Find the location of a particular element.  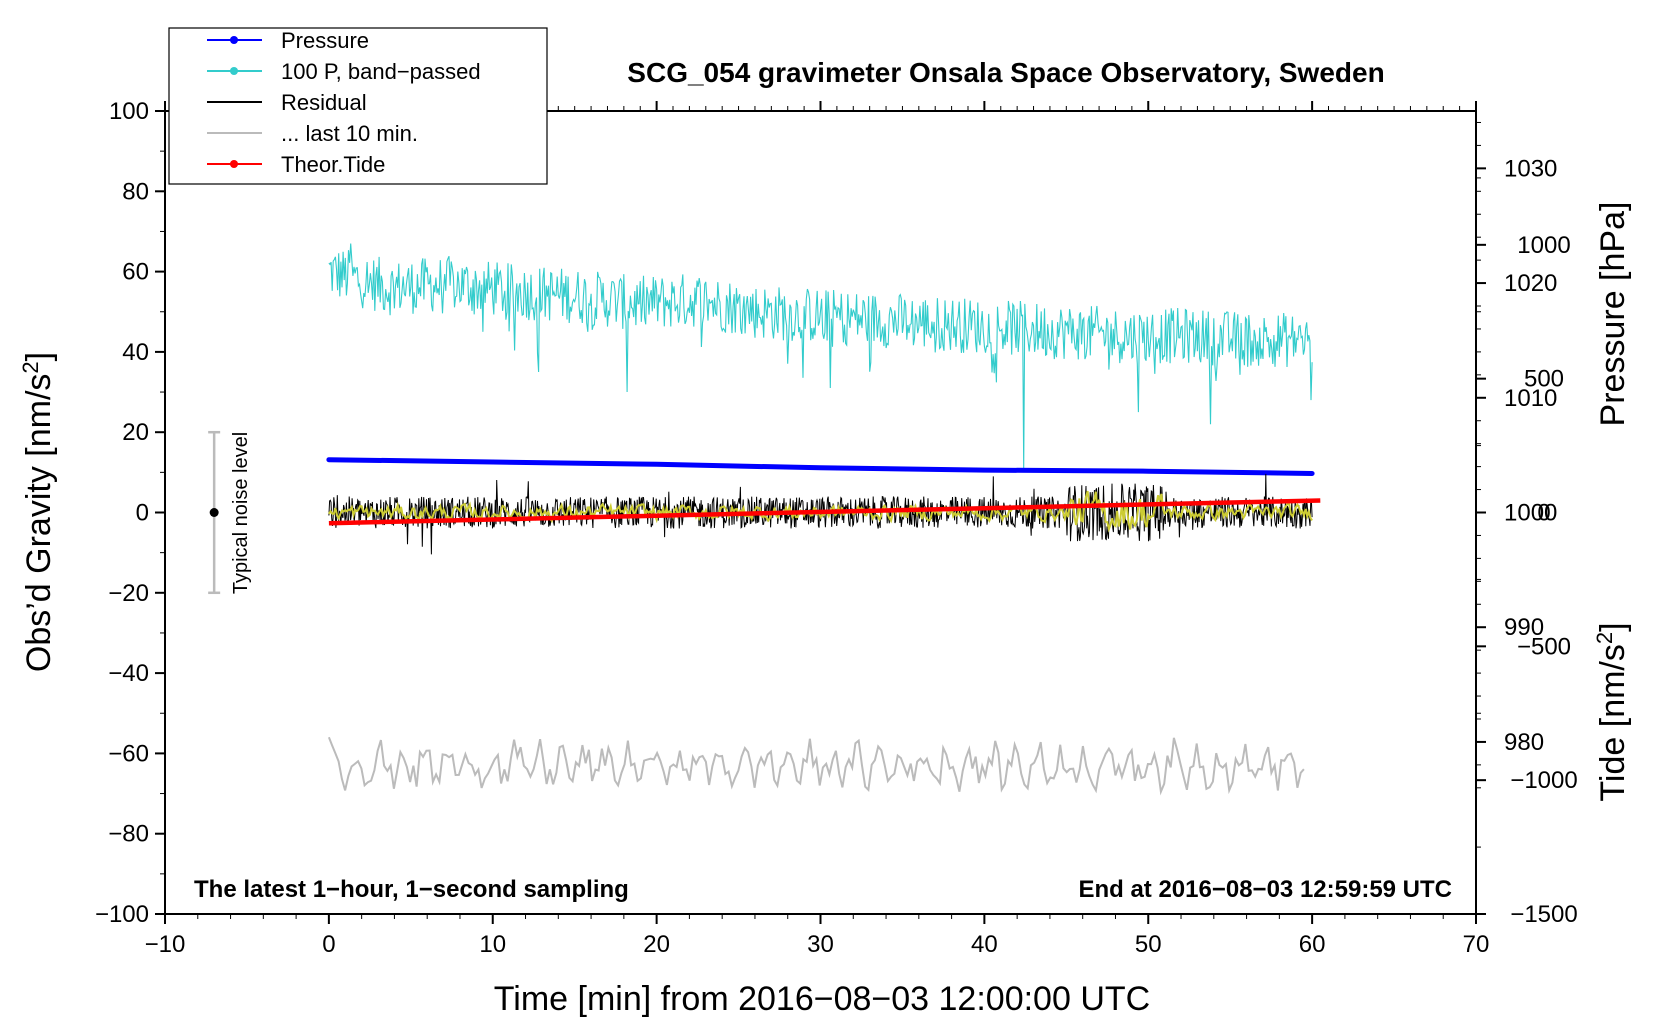

pressure-tick-label: 1010 is located at coordinates (1530, 398).